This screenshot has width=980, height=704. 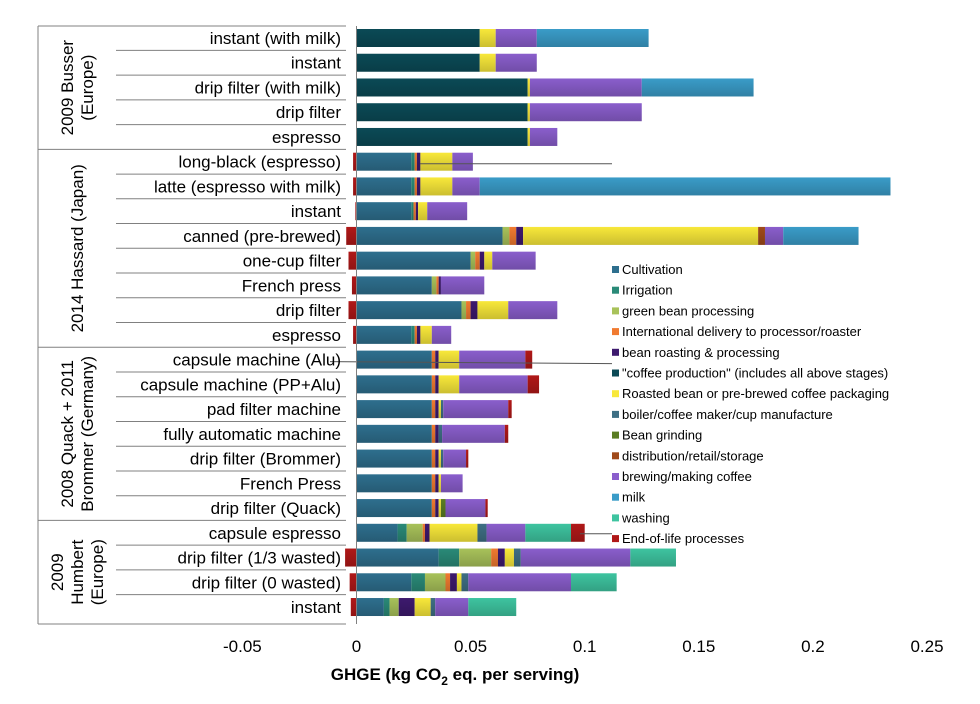 I want to click on category-label: pad filter machine, so click(x=274, y=409).